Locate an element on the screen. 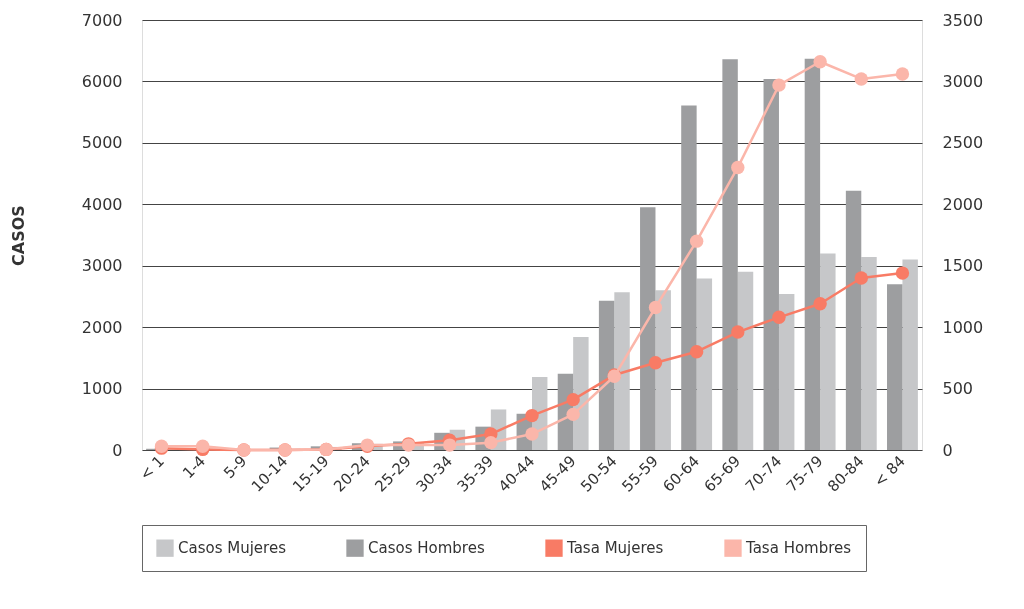 The width and height of the screenshot is (1024, 609). y-tick-label: 1000 is located at coordinates (102, 389).